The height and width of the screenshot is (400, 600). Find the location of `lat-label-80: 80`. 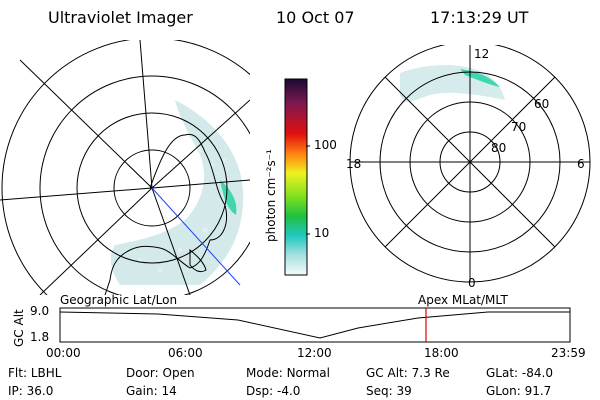

lat-label-80: 80 is located at coordinates (499, 148).